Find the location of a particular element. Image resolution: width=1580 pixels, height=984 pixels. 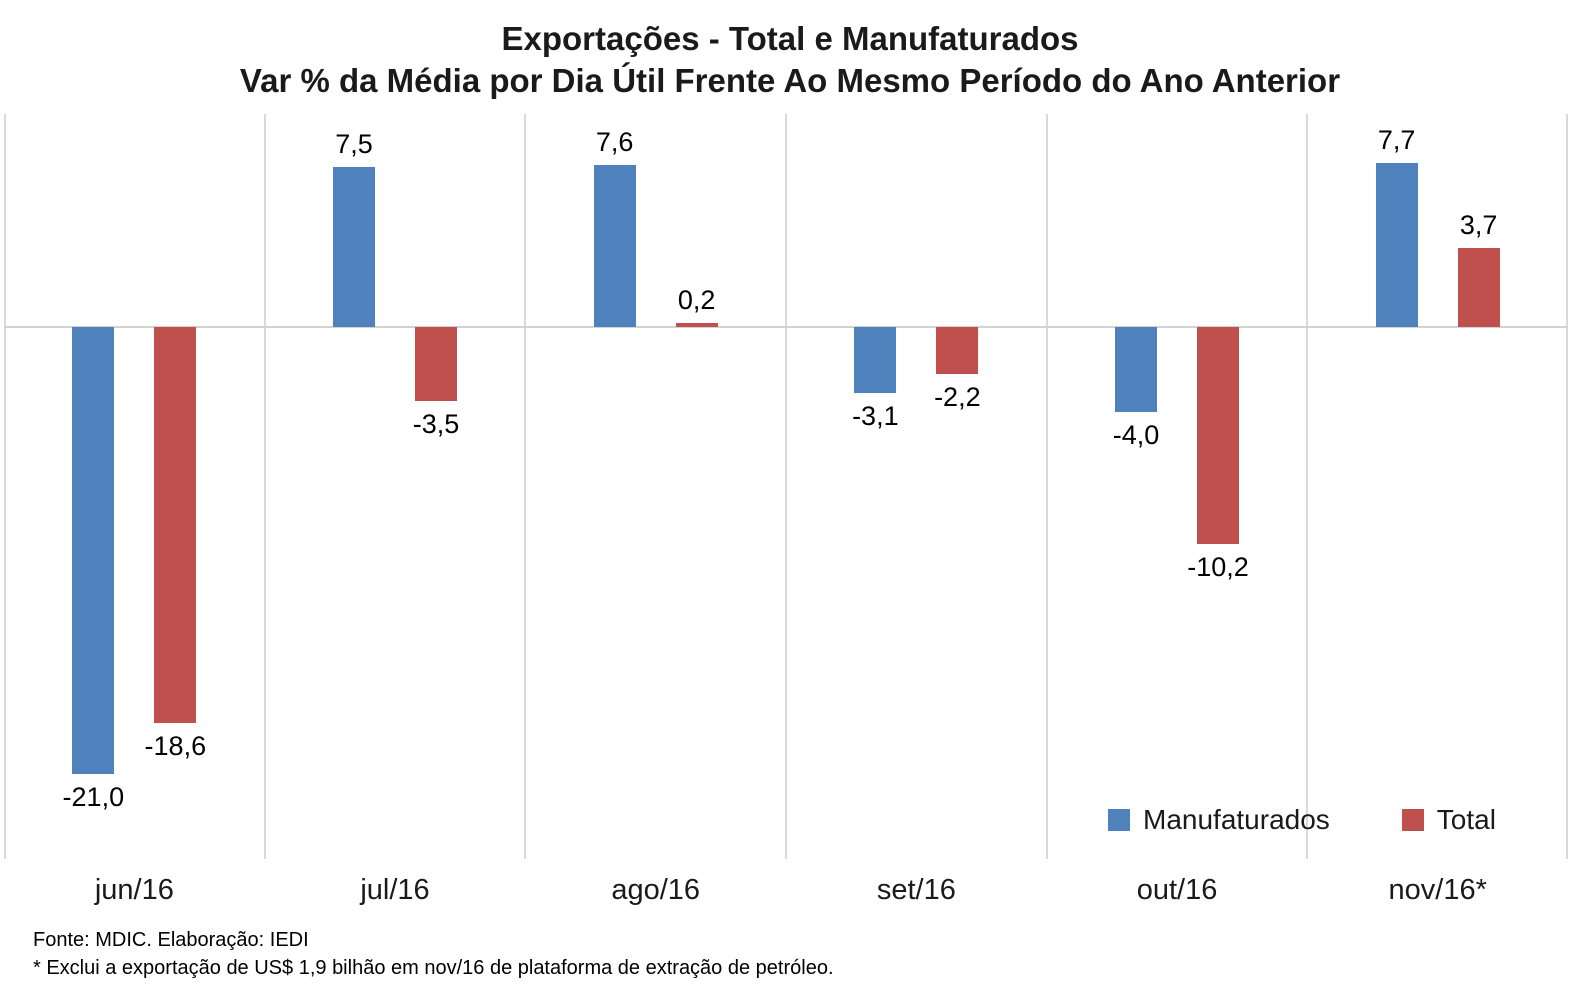

zero-axis-line is located at coordinates (786, 326).